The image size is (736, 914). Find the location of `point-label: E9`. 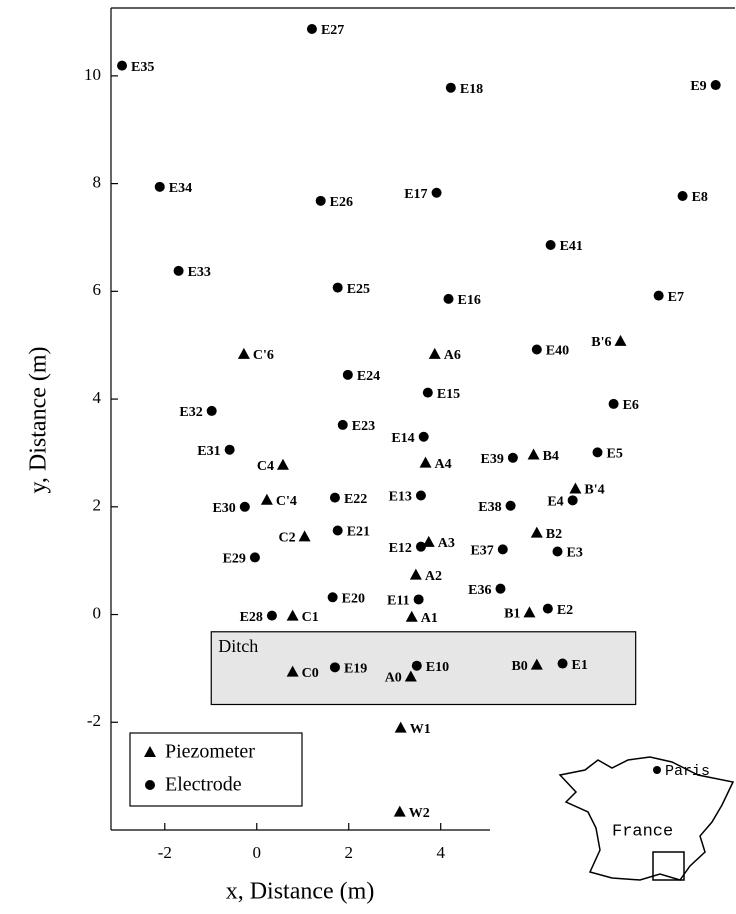

point-label: E9 is located at coordinates (698, 86).